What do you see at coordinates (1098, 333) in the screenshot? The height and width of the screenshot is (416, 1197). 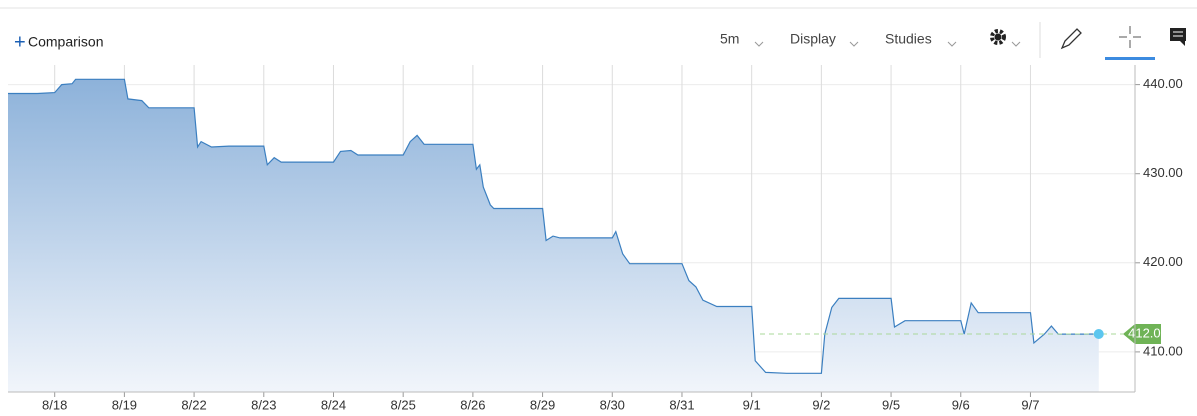 I see `last-point` at bounding box center [1098, 333].